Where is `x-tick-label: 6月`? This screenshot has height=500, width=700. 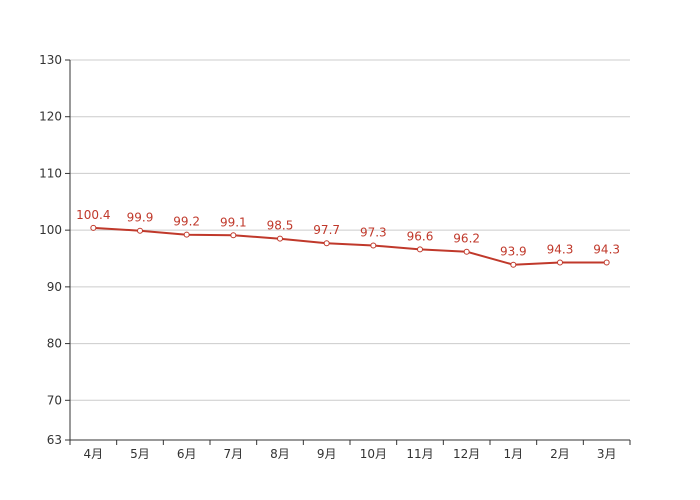
x-tick-label: 6月 is located at coordinates (187, 454).